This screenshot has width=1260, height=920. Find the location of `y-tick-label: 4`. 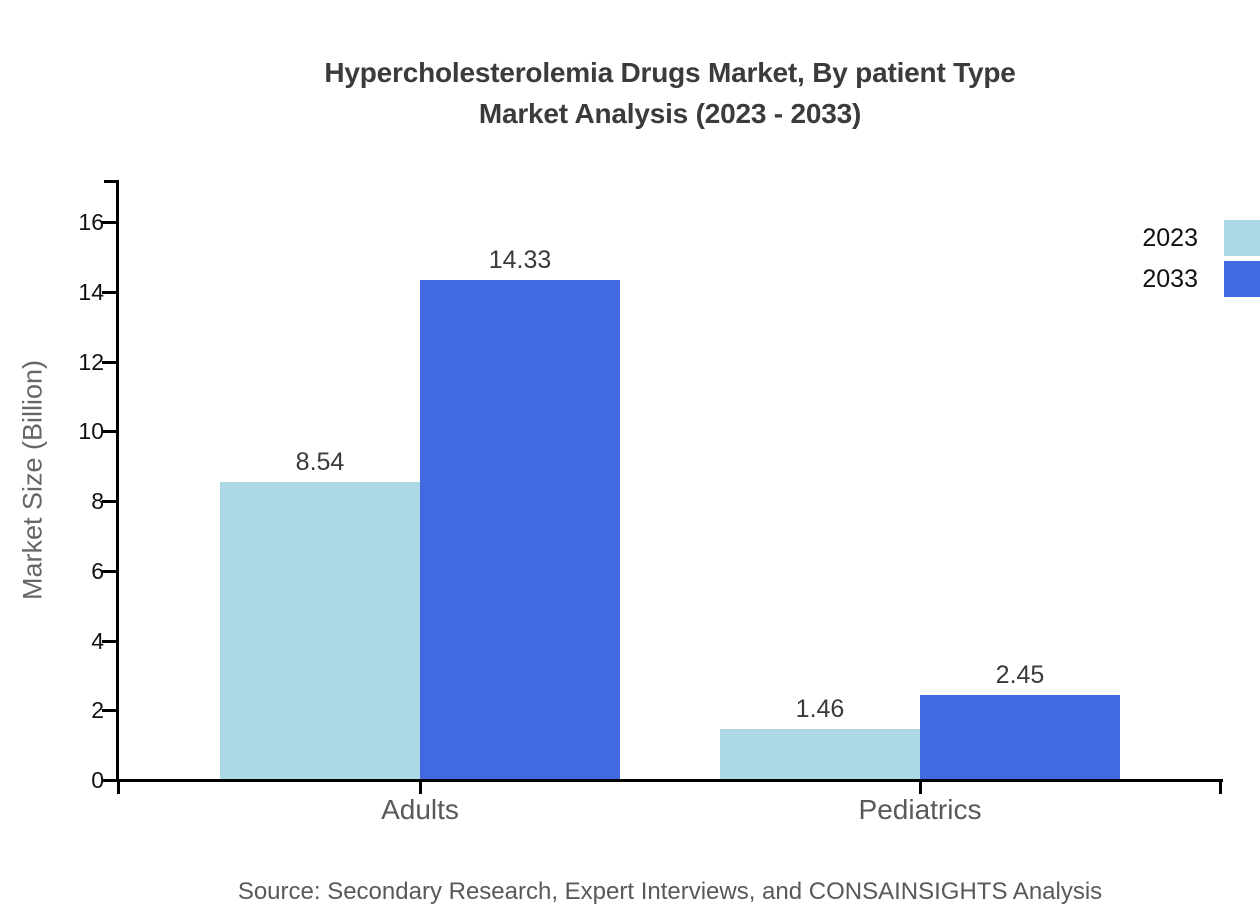

y-tick-label: 4 is located at coordinates (97, 640).